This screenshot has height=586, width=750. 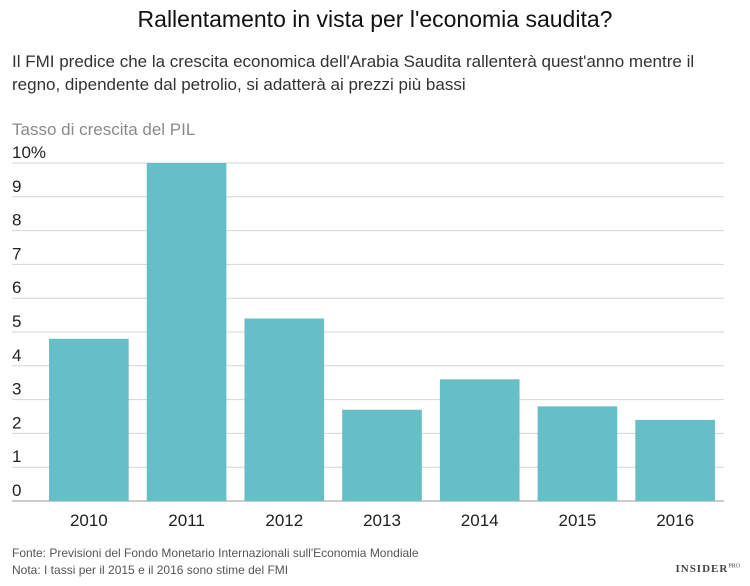 I want to click on bar-2013, so click(x=382, y=455).